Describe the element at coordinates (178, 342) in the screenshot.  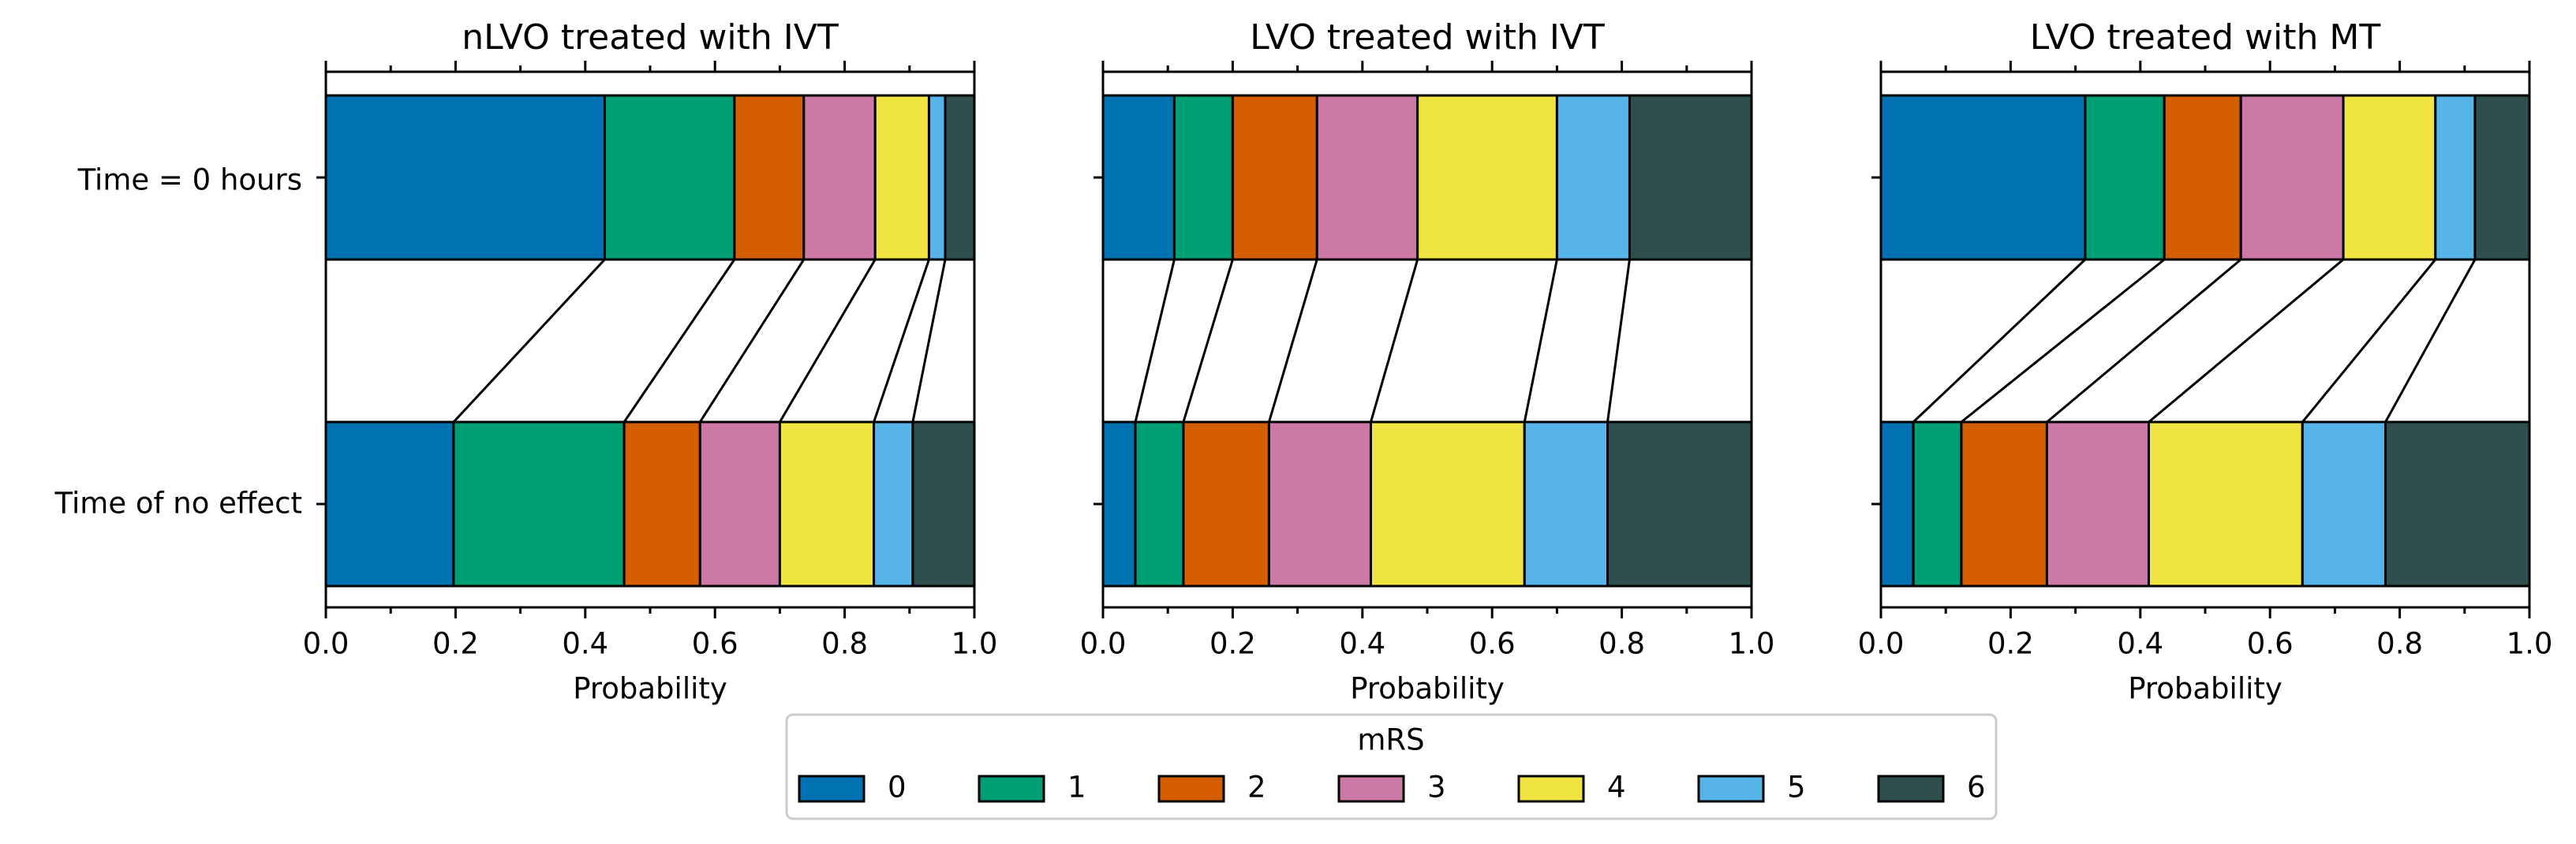
I see `y-axis-labels: Time = 0 hours Time of no effect` at that location.